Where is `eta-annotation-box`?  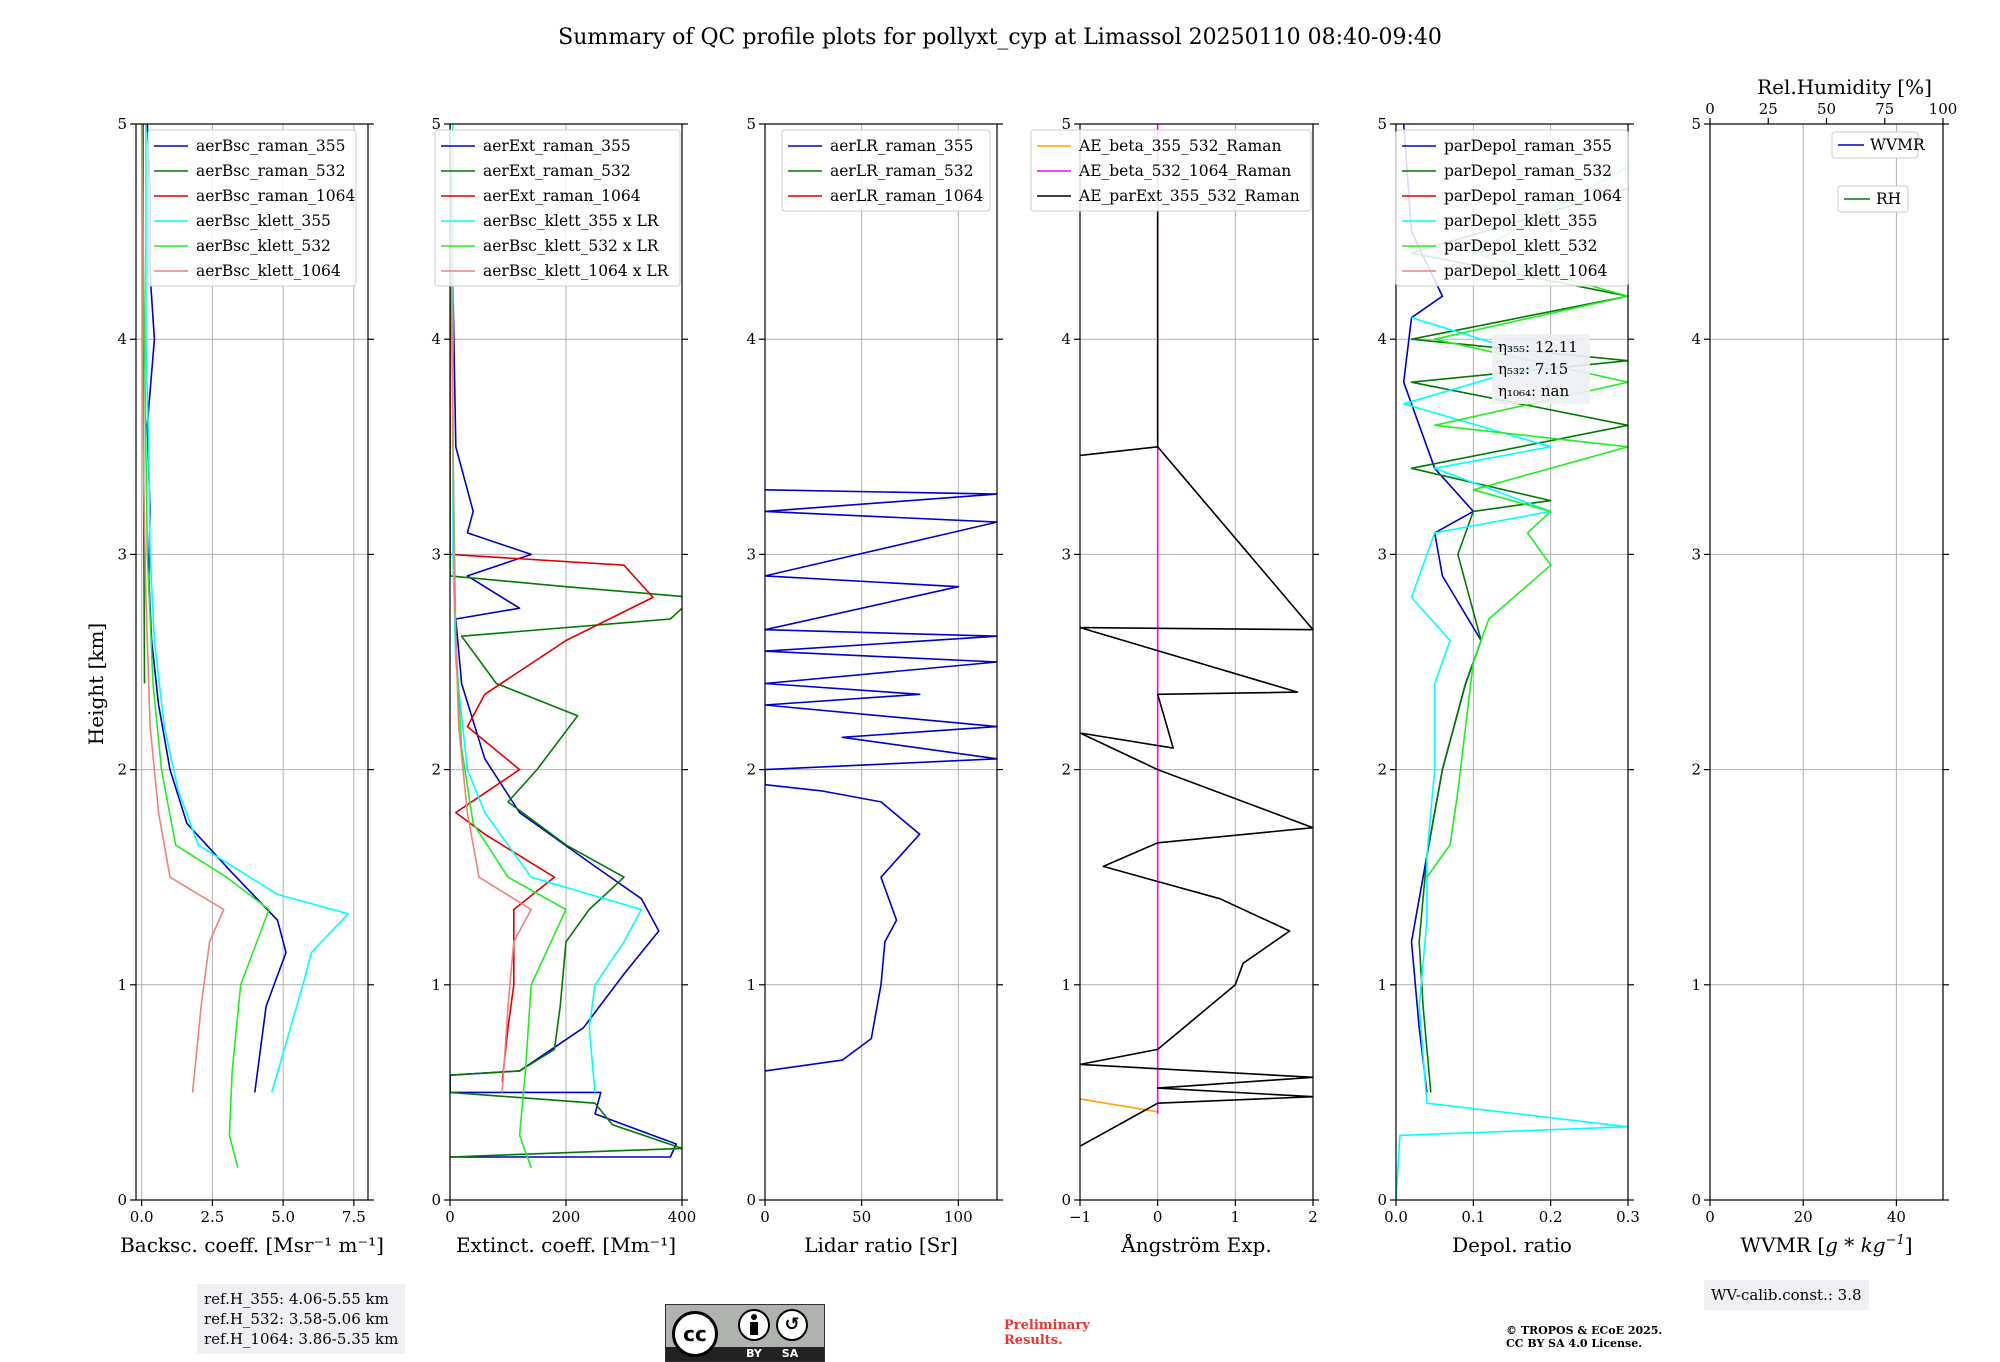
eta-annotation-box is located at coordinates (1541, 369).